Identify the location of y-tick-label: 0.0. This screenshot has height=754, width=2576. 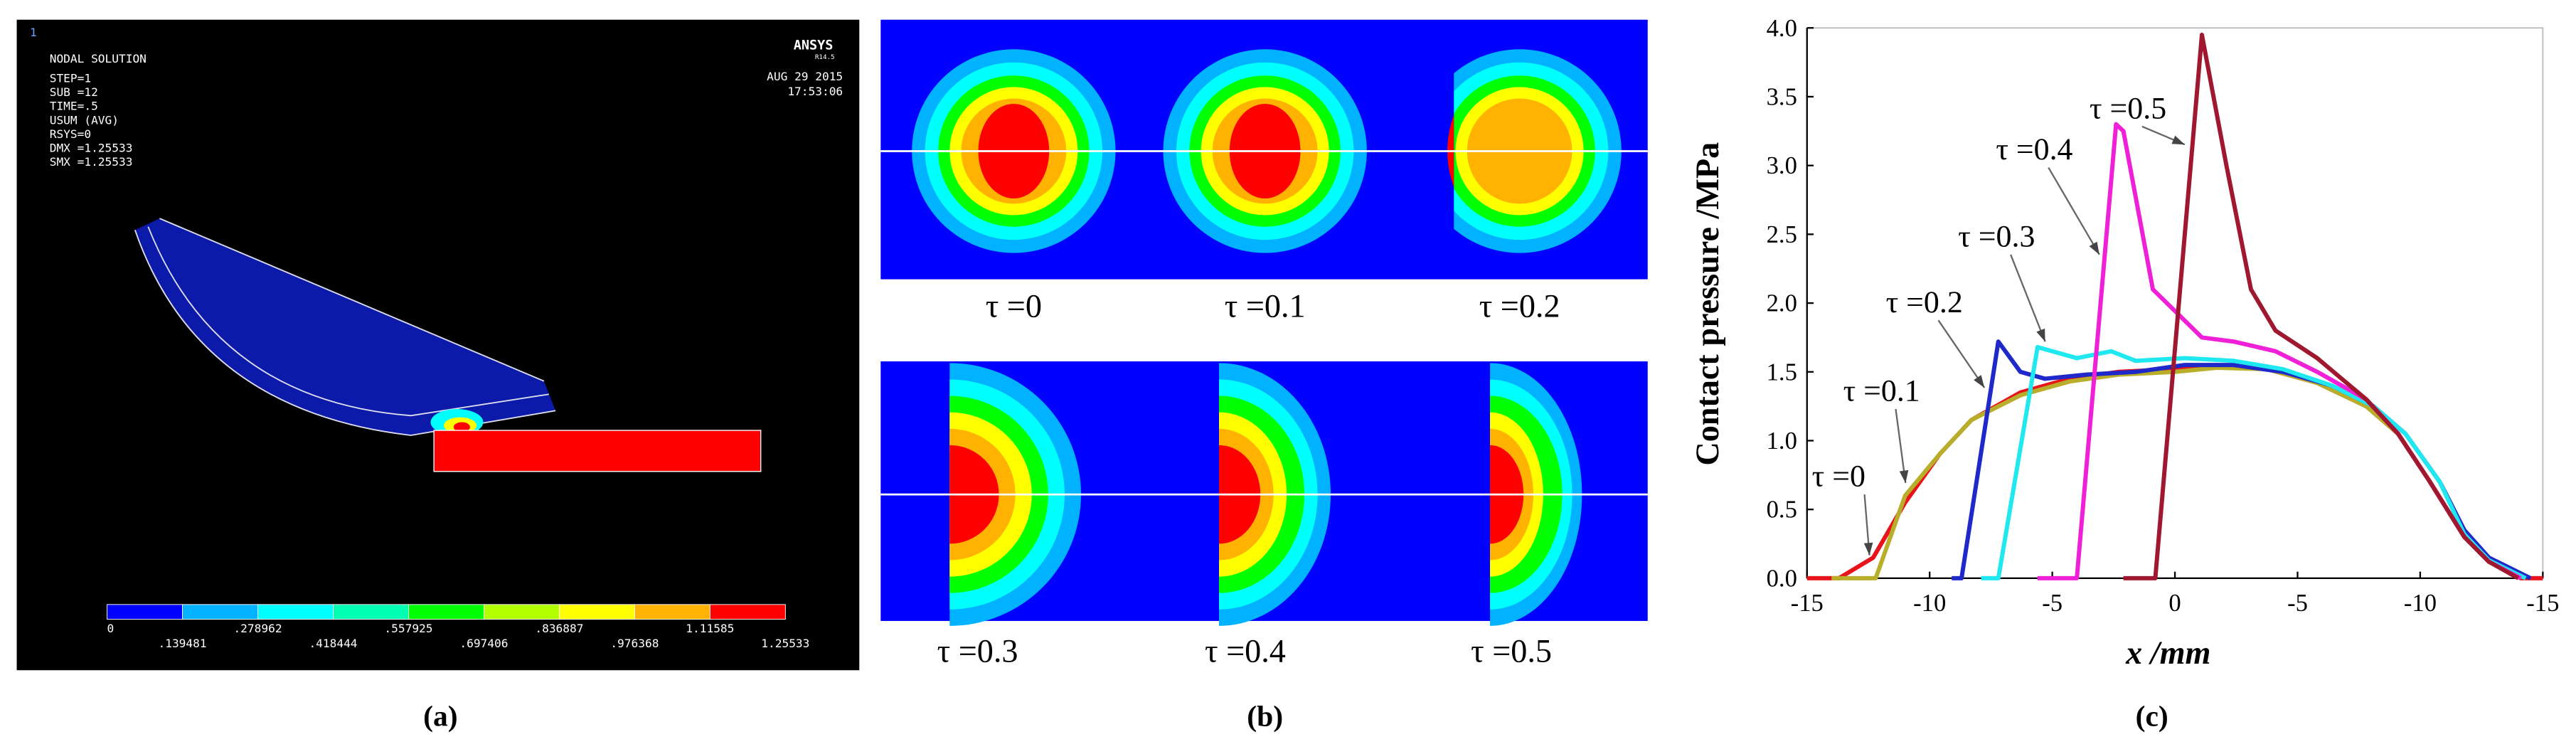
(1782, 578).